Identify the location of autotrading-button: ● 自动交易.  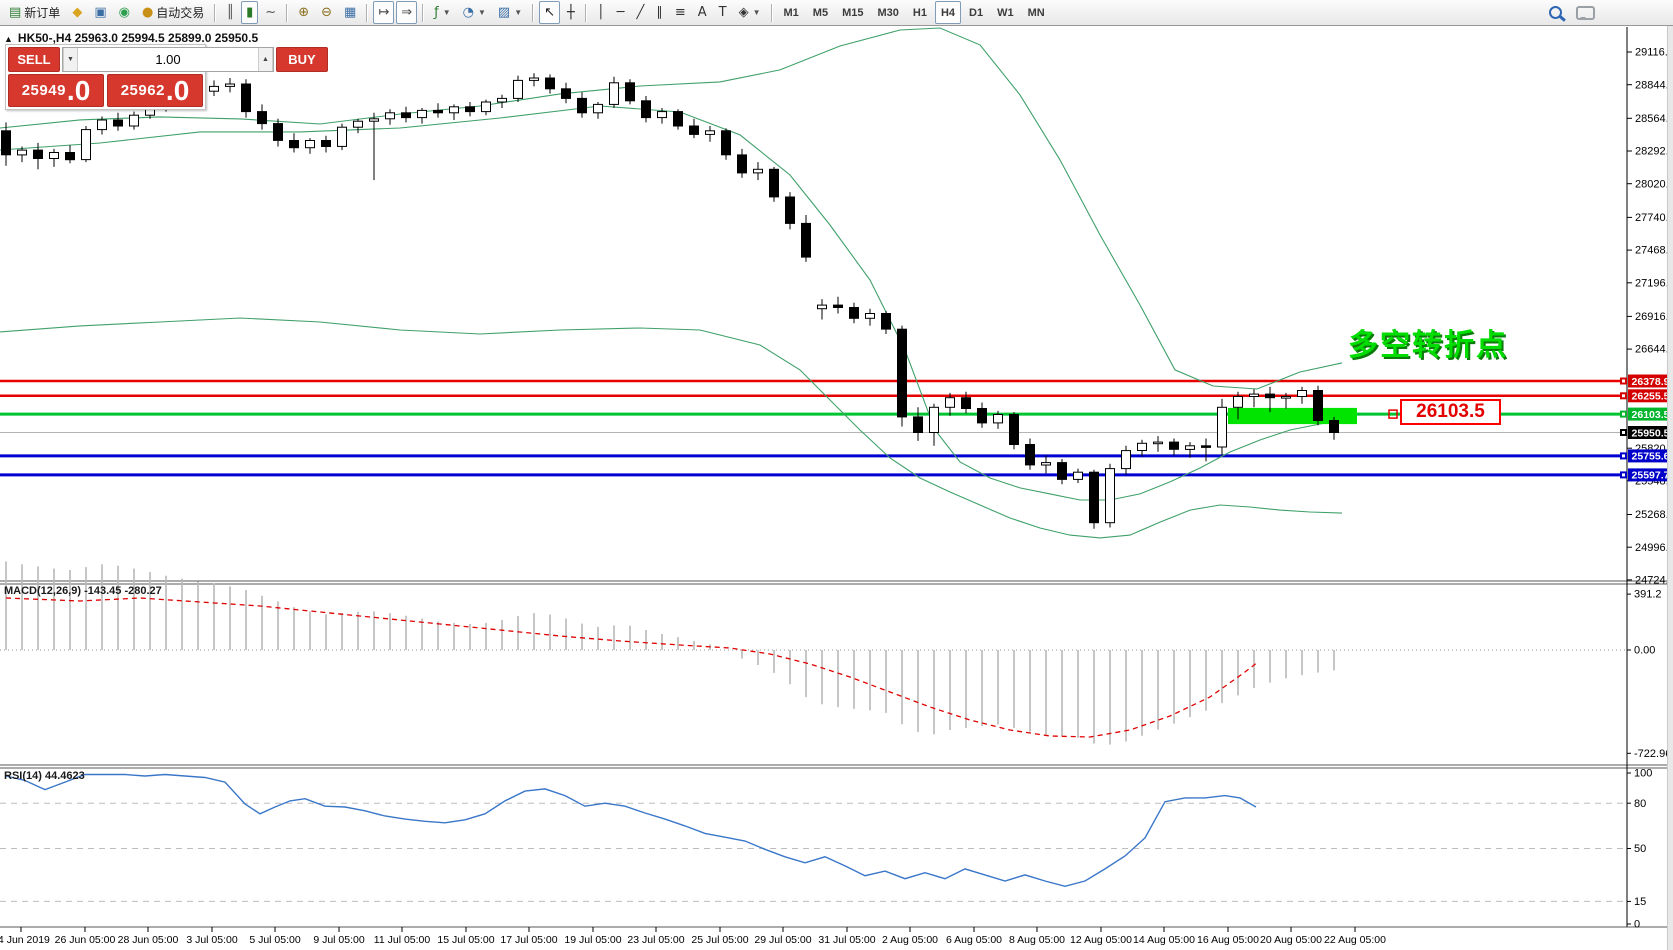
(173, 12).